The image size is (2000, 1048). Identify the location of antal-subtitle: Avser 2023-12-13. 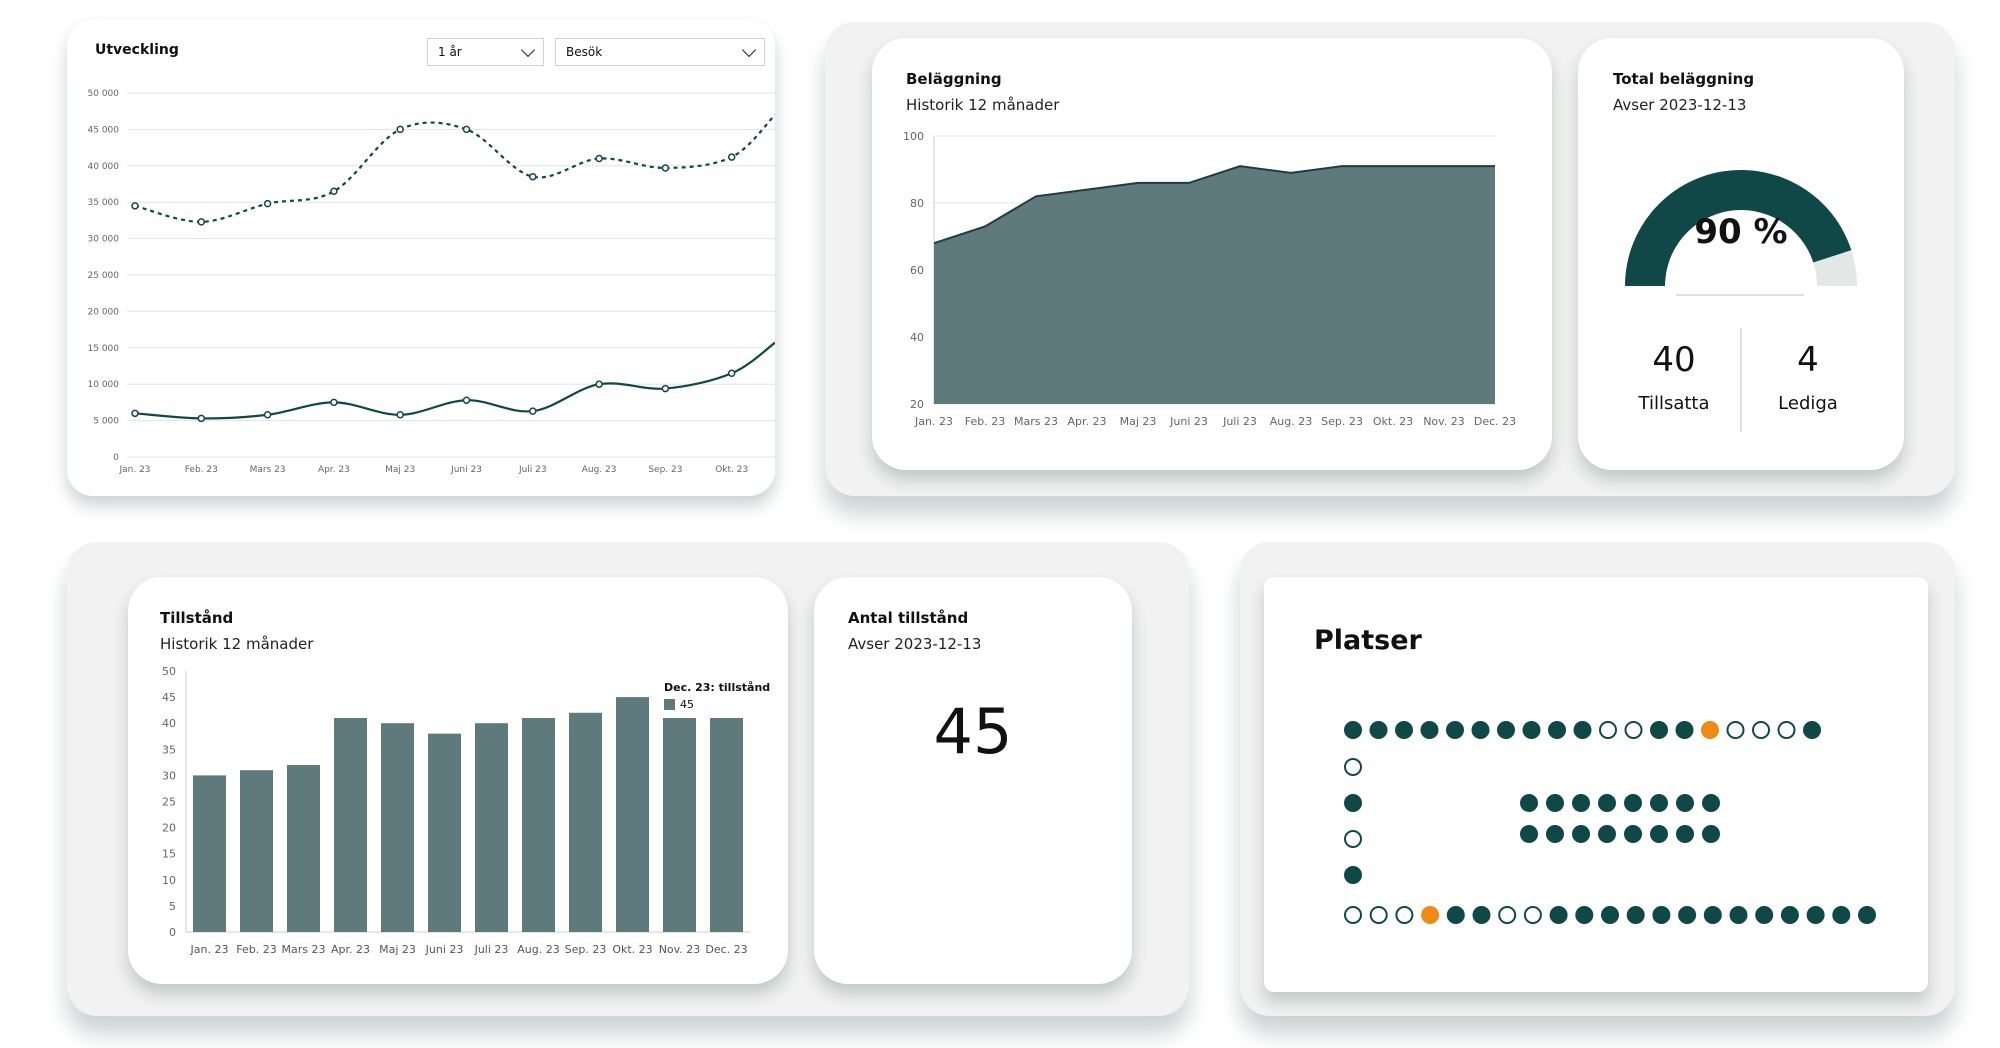
(915, 644).